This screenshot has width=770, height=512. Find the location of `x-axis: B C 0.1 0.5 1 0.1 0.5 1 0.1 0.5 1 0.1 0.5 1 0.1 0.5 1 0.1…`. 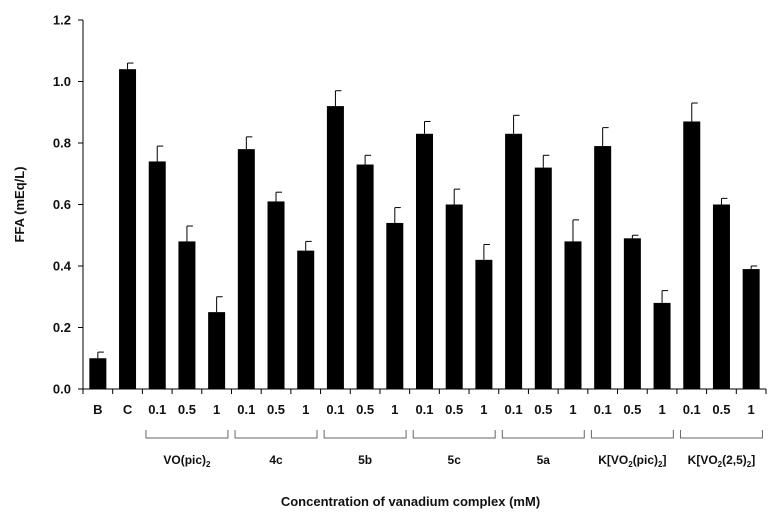

x-axis: B C 0.1 0.5 1 0.1 0.5 1 0.1 0.5 1 0.1 0.5 1 0.1 0.5 1 0.1… is located at coordinates (424, 402).